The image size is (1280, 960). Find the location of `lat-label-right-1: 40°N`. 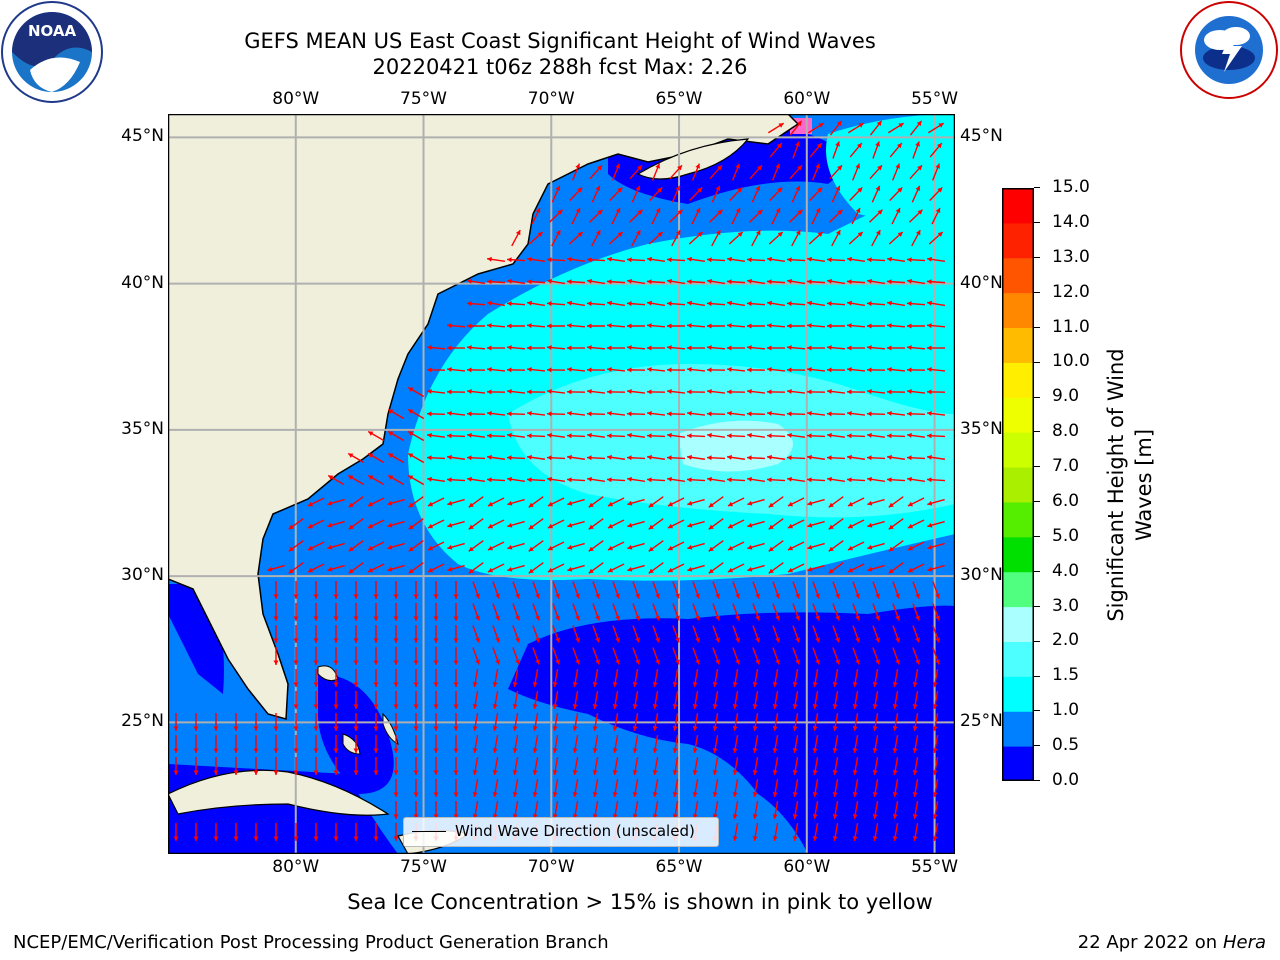

lat-label-right-1: 40°N is located at coordinates (981, 282).